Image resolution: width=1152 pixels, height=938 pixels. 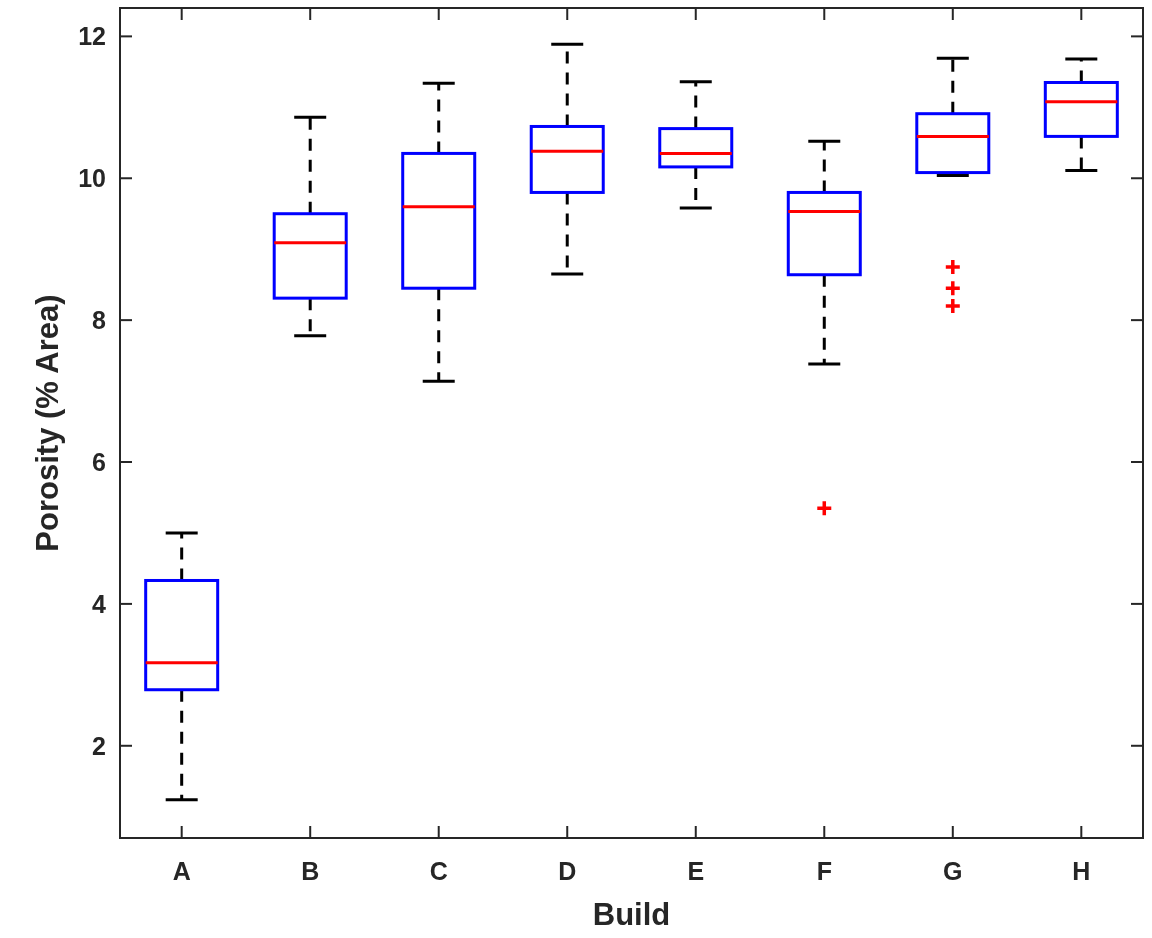 I want to click on x-tick-label: E, so click(x=696, y=871).